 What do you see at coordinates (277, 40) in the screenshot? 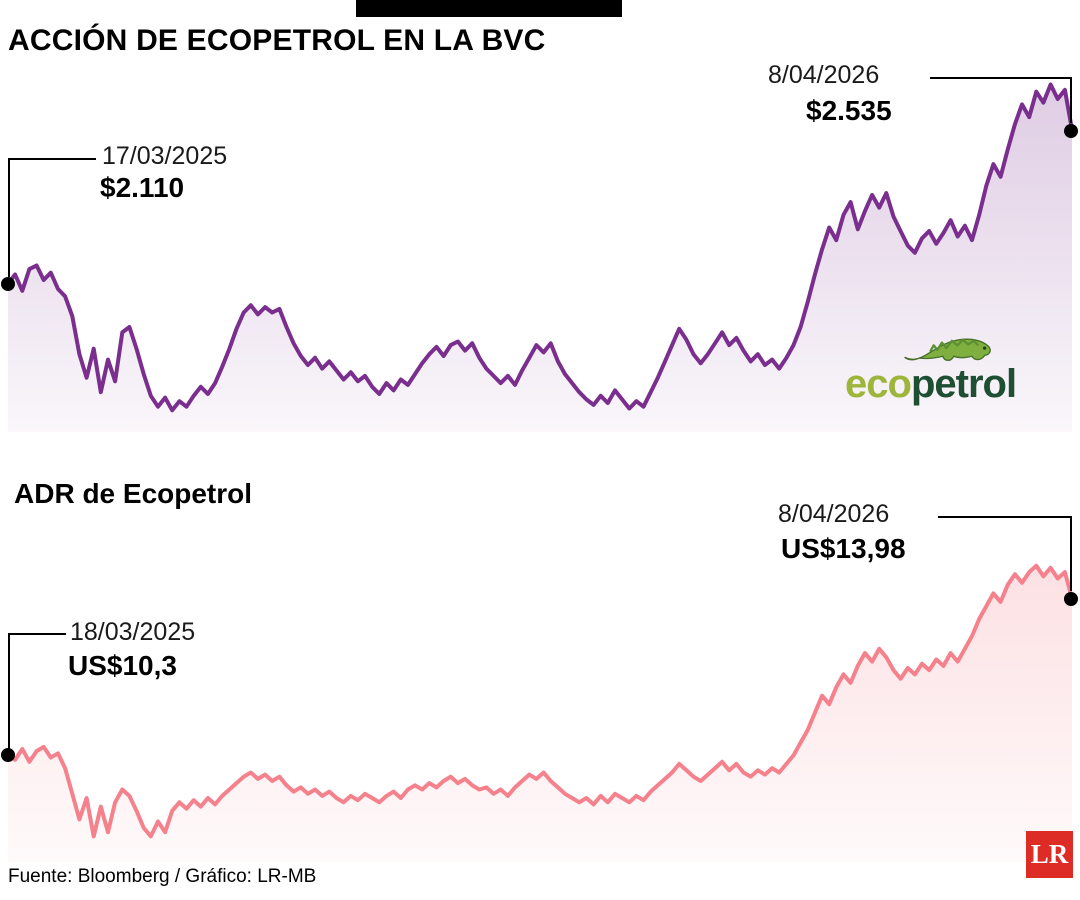
I see `page-title: ACCIÓN DE ECOPETROL EN LA BVC` at bounding box center [277, 40].